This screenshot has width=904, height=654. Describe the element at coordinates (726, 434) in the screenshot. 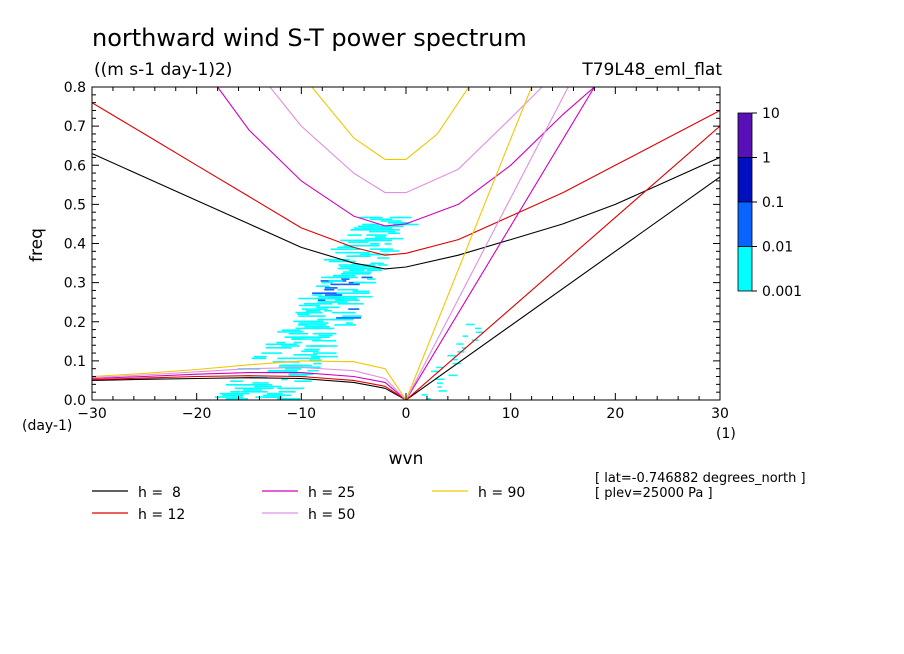

I see `x-axis-unit: (1)` at that location.